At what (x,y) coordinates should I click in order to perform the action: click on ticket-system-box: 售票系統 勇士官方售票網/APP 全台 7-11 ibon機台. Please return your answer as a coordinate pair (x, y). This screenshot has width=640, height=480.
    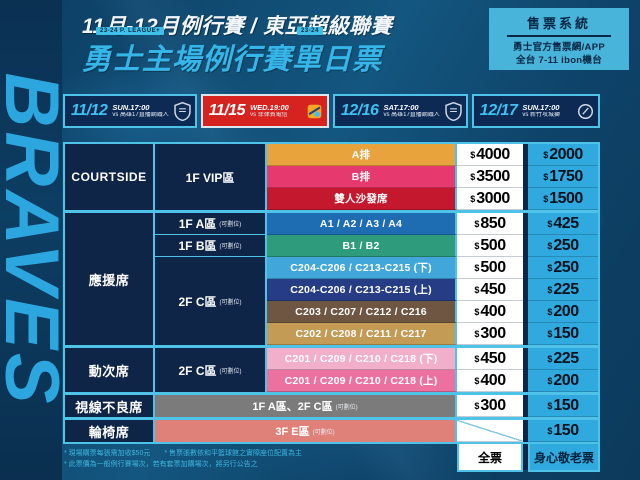
    Looking at the image, I should click on (559, 39).